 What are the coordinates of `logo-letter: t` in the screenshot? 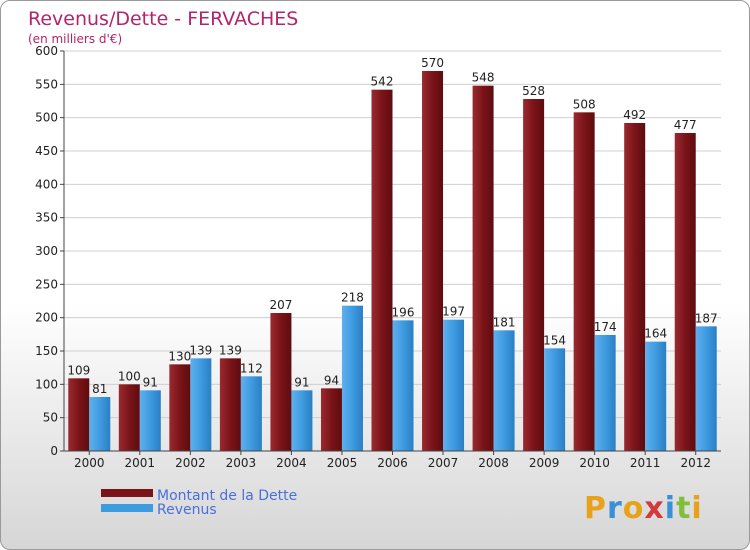 It's located at (683, 508).